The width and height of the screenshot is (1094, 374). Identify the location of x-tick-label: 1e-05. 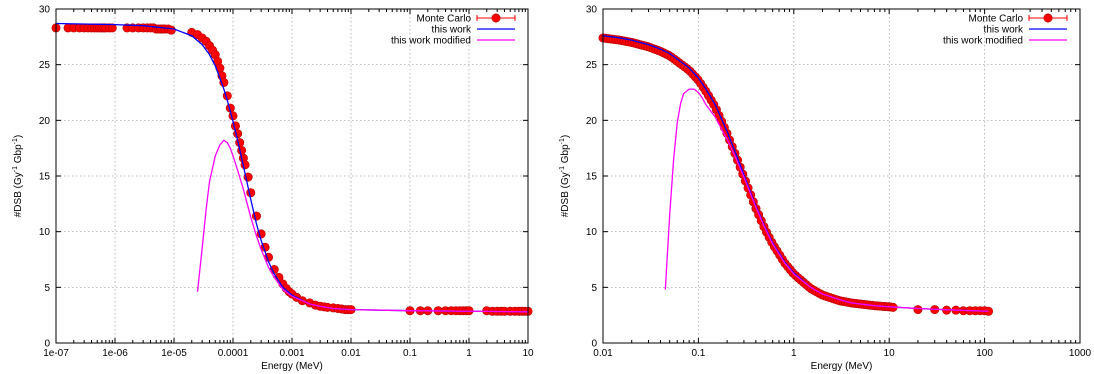
(174, 353).